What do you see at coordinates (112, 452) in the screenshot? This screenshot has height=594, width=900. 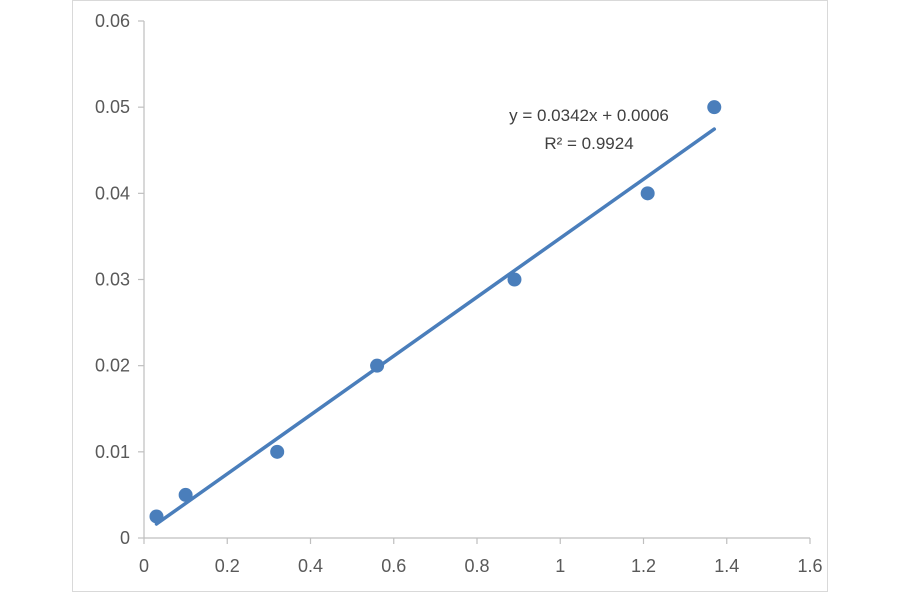 I see `y-tick-label: 0.01` at bounding box center [112, 452].